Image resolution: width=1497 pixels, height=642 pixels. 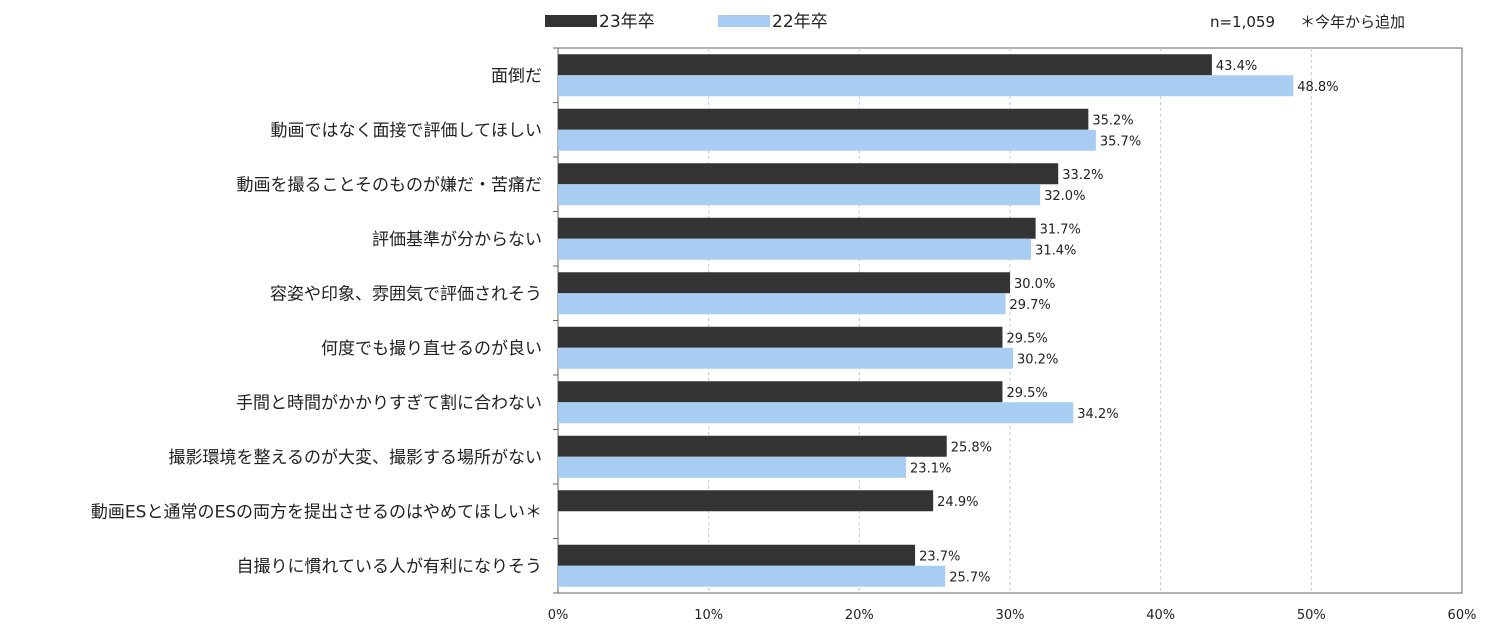 I want to click on legend-label: 23年卒, so click(x=627, y=22).